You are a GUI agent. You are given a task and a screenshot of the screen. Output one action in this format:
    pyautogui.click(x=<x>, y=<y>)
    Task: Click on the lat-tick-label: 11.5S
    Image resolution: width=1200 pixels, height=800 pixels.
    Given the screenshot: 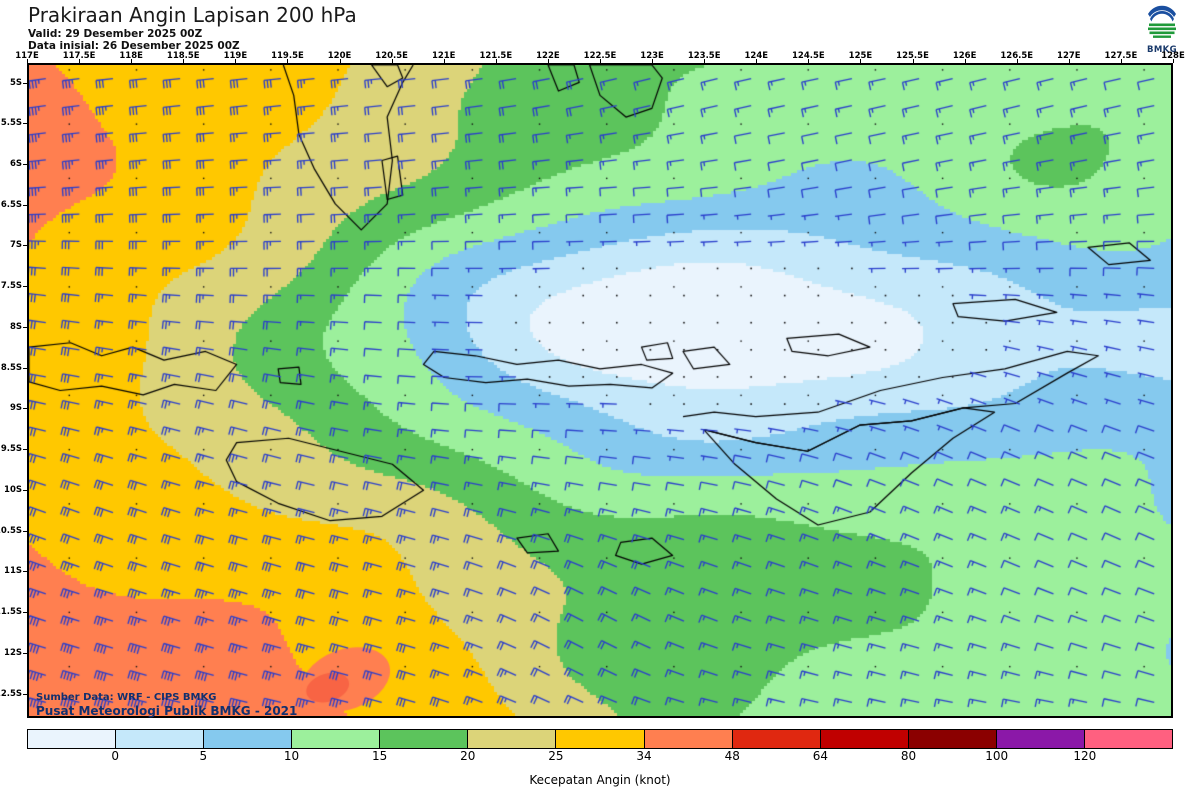 What is the action you would take?
    pyautogui.click(x=11, y=612)
    